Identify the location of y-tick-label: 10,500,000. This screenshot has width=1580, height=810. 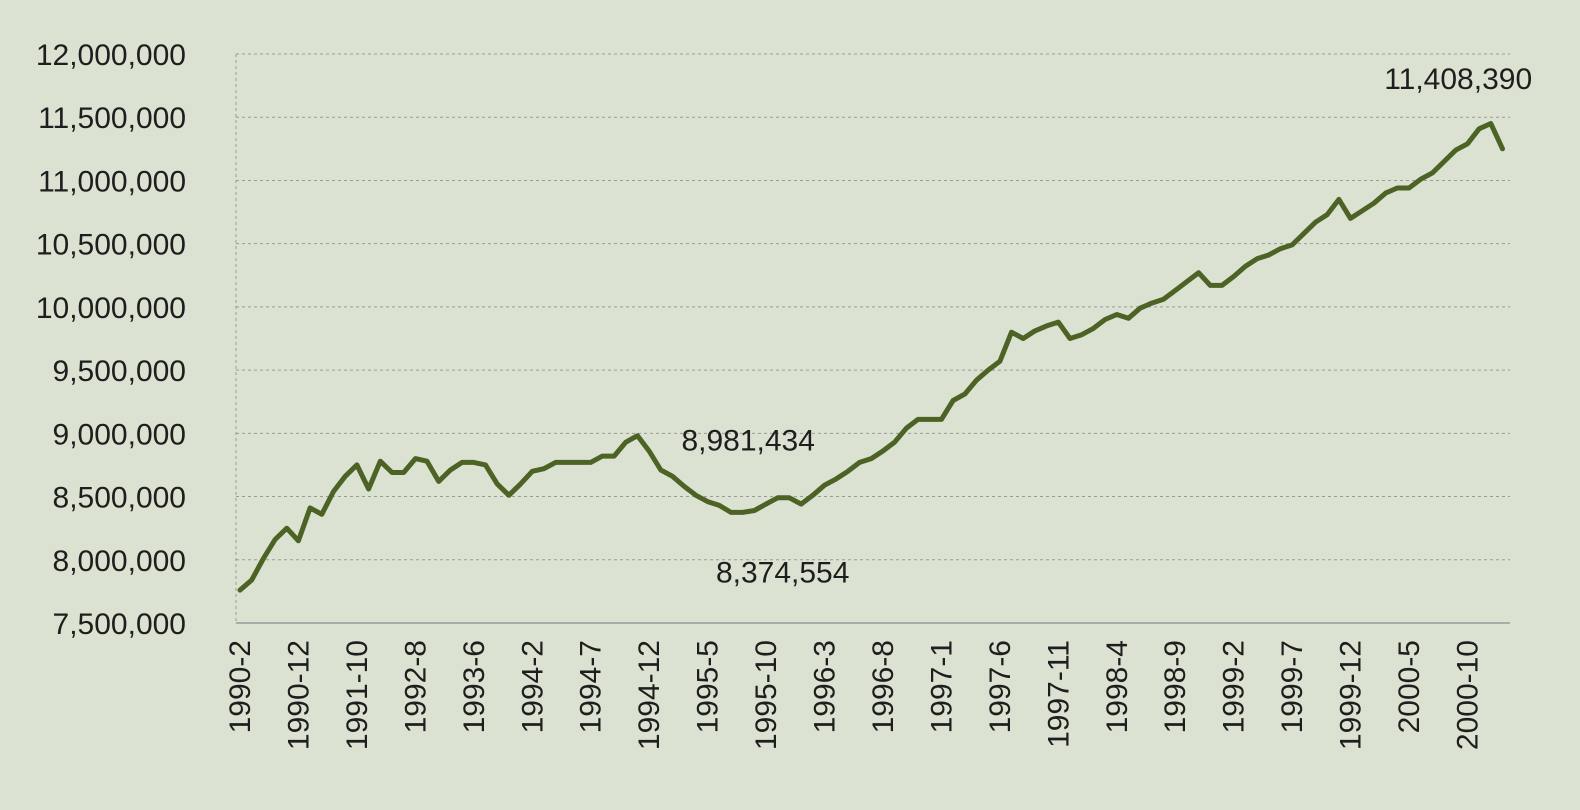
(111, 245).